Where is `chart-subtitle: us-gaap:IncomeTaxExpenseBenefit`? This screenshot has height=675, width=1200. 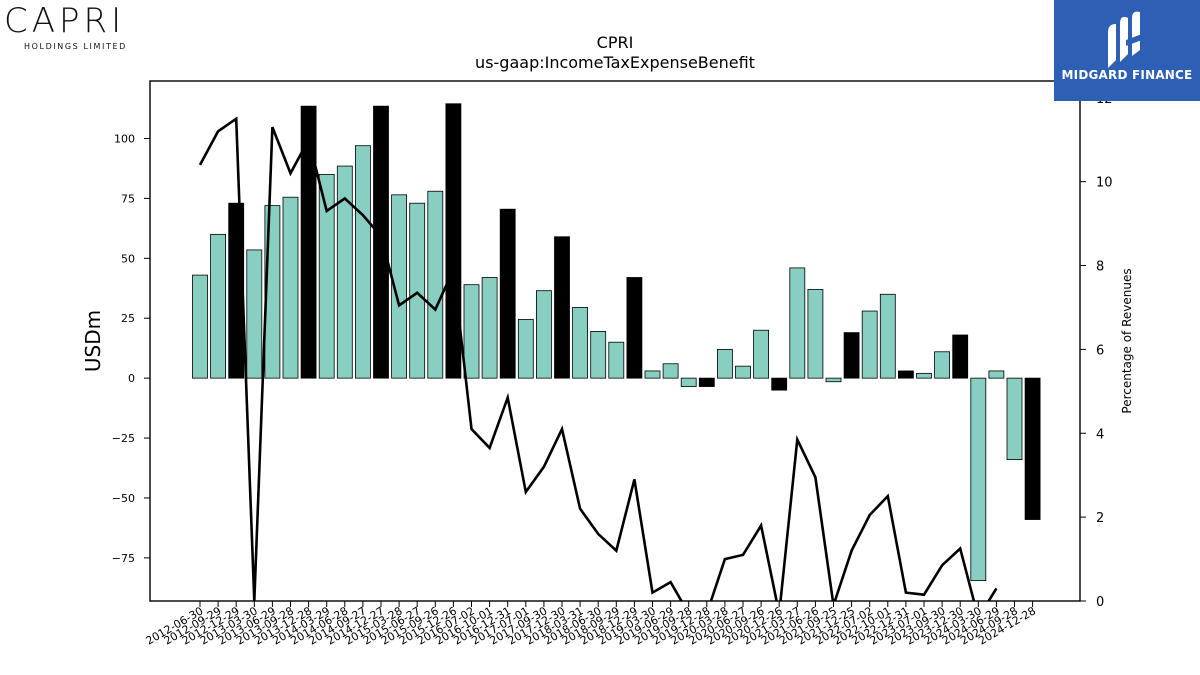 chart-subtitle: us-gaap:IncomeTaxExpenseBenefit is located at coordinates (615, 62).